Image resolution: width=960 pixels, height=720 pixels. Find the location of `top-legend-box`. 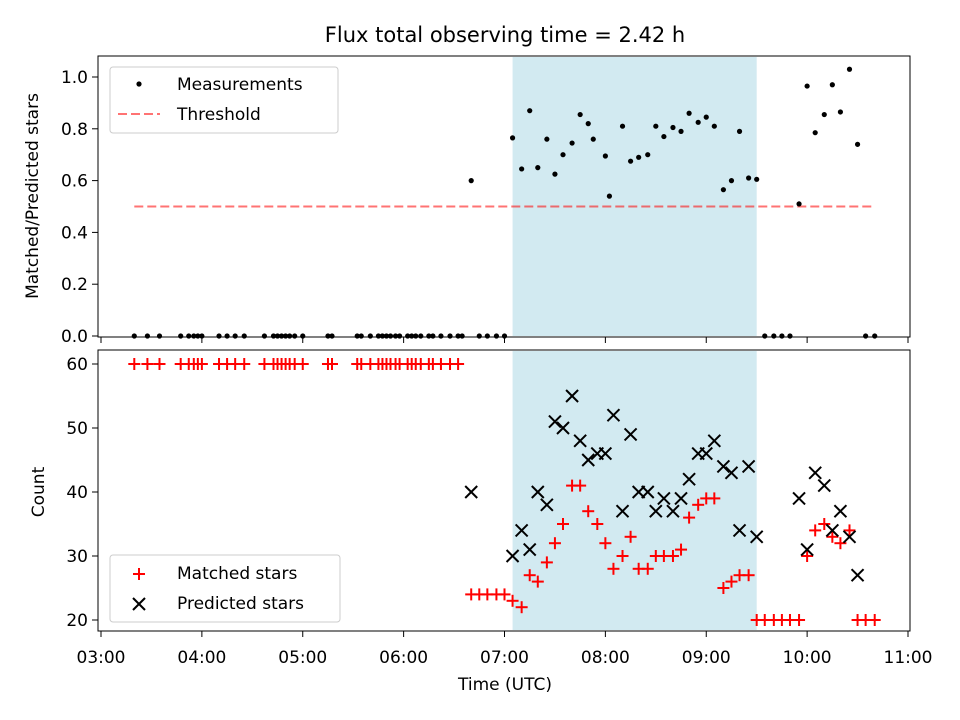

top-legend-box is located at coordinates (224, 100).